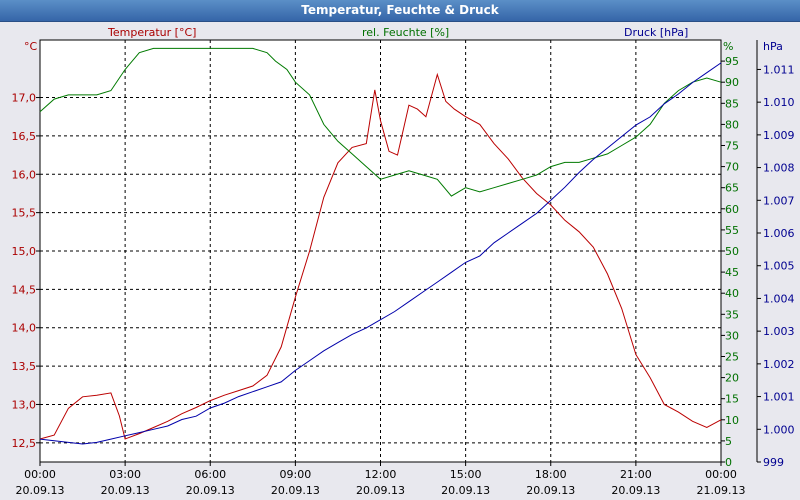 The image size is (800, 500). What do you see at coordinates (779, 331) in the screenshot?
I see `pressure-tick-label: 1.003` at bounding box center [779, 331].